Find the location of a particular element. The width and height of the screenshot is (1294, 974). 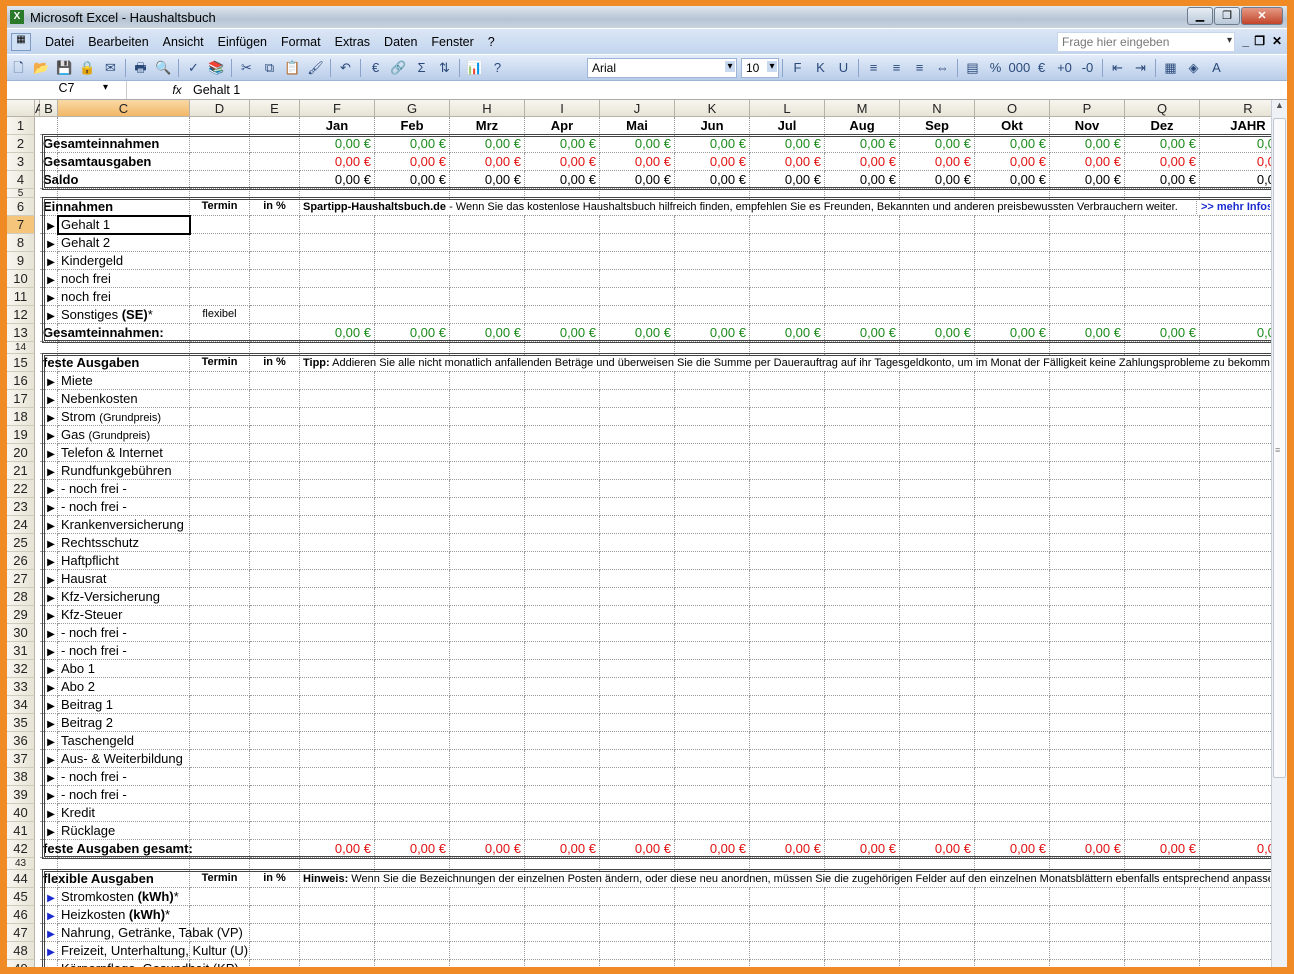

cell-R26 is located at coordinates (1243, 561).